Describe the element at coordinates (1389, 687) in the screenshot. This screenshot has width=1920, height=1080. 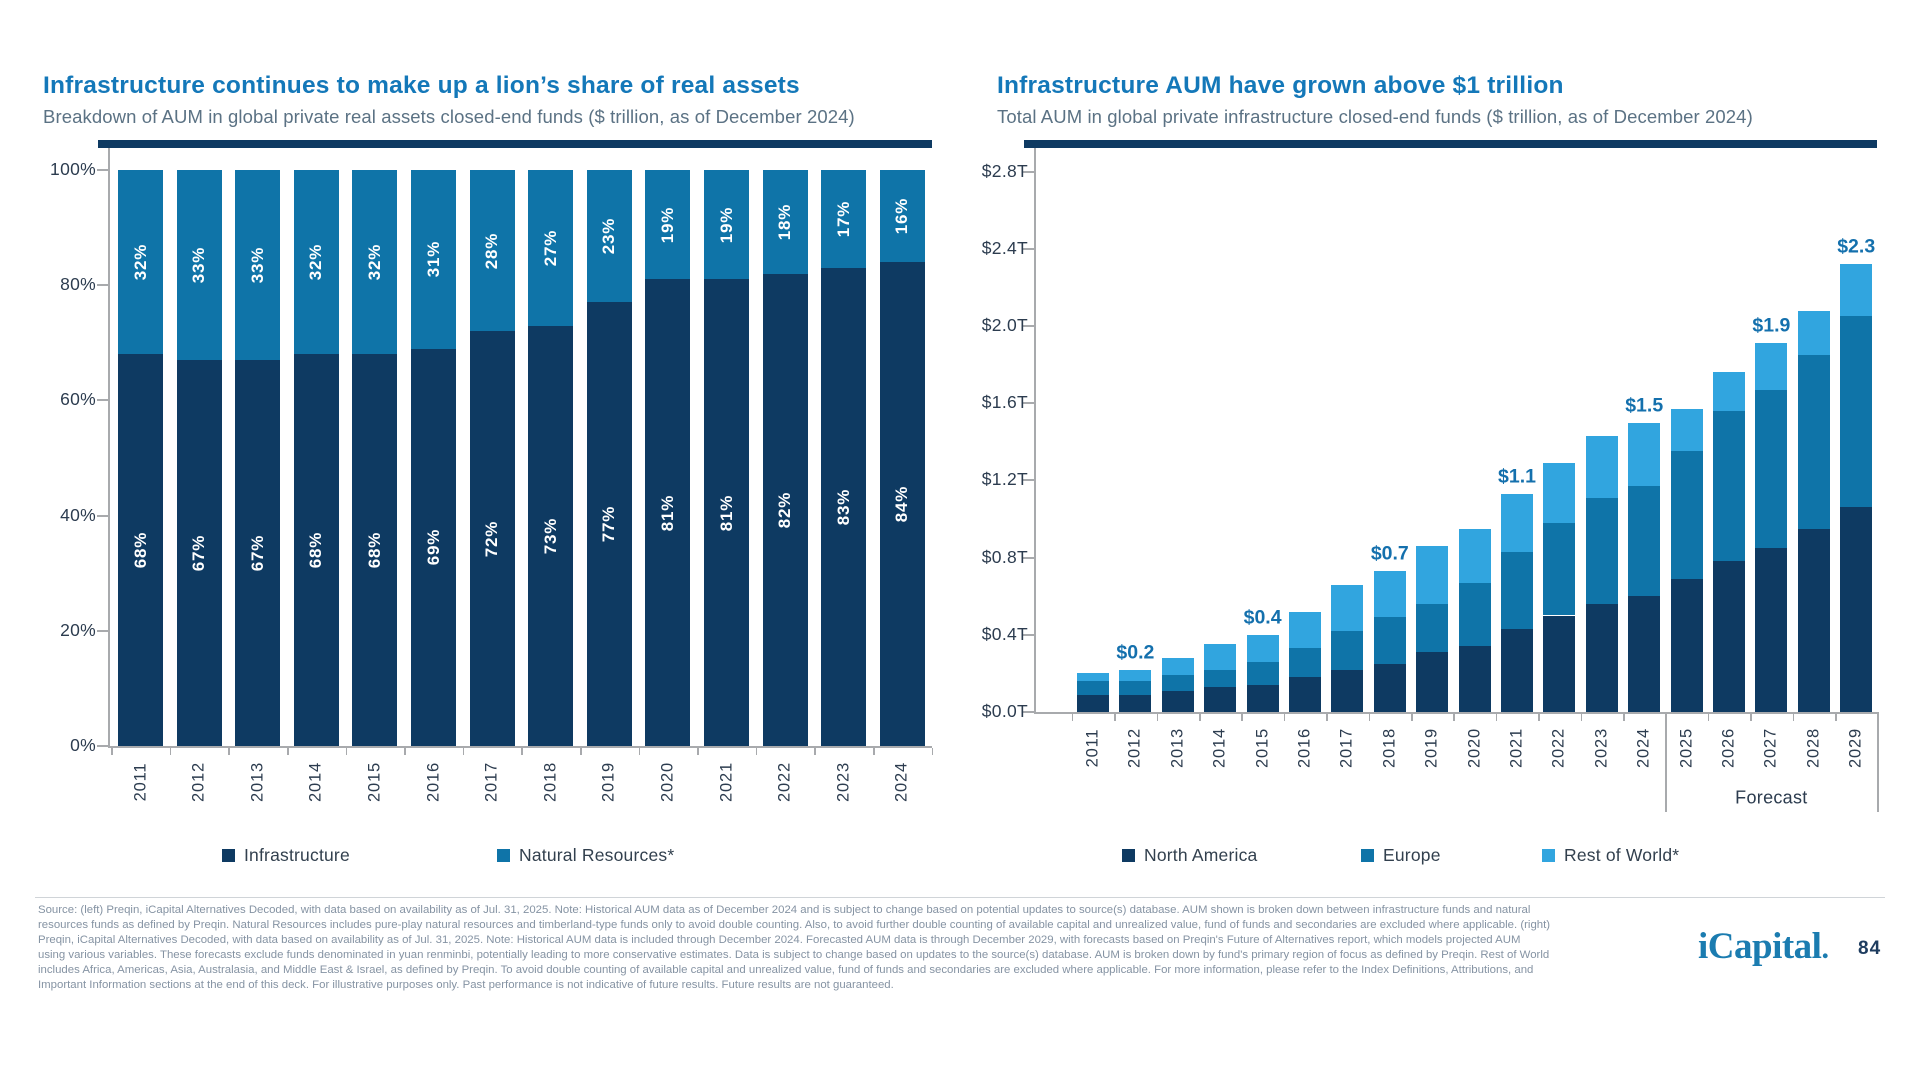
I see `bar-segment-north-america-2018` at that location.